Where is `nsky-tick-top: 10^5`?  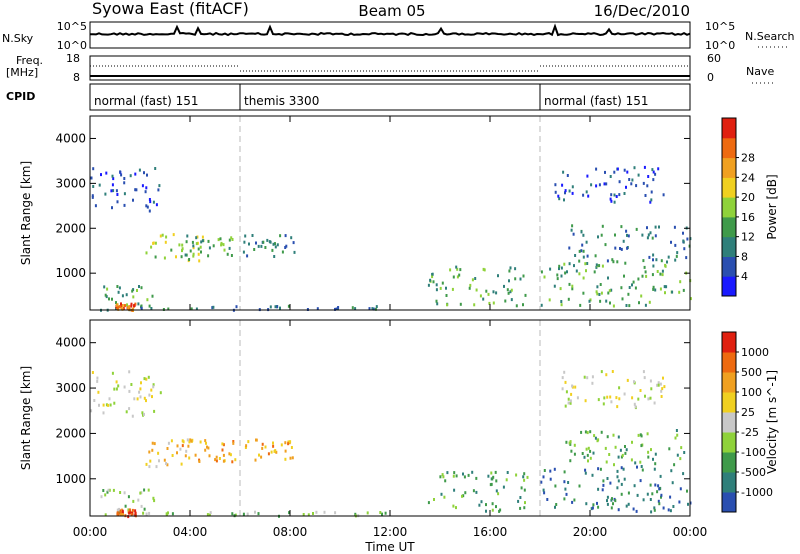
nsky-tick-top: 10^5 is located at coordinates (72, 26).